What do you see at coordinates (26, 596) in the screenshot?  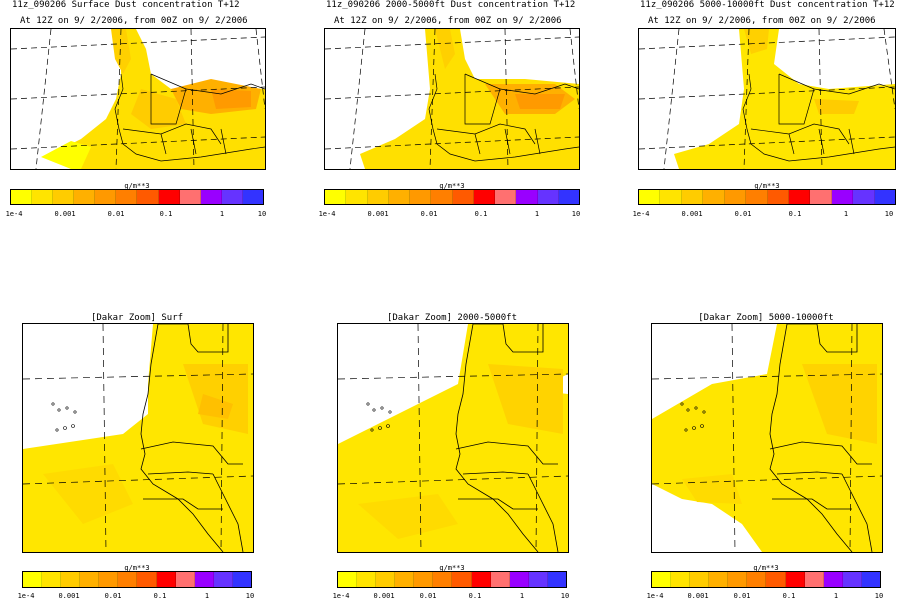 I see `zoom1-tick: 1e-4` at bounding box center [26, 596].